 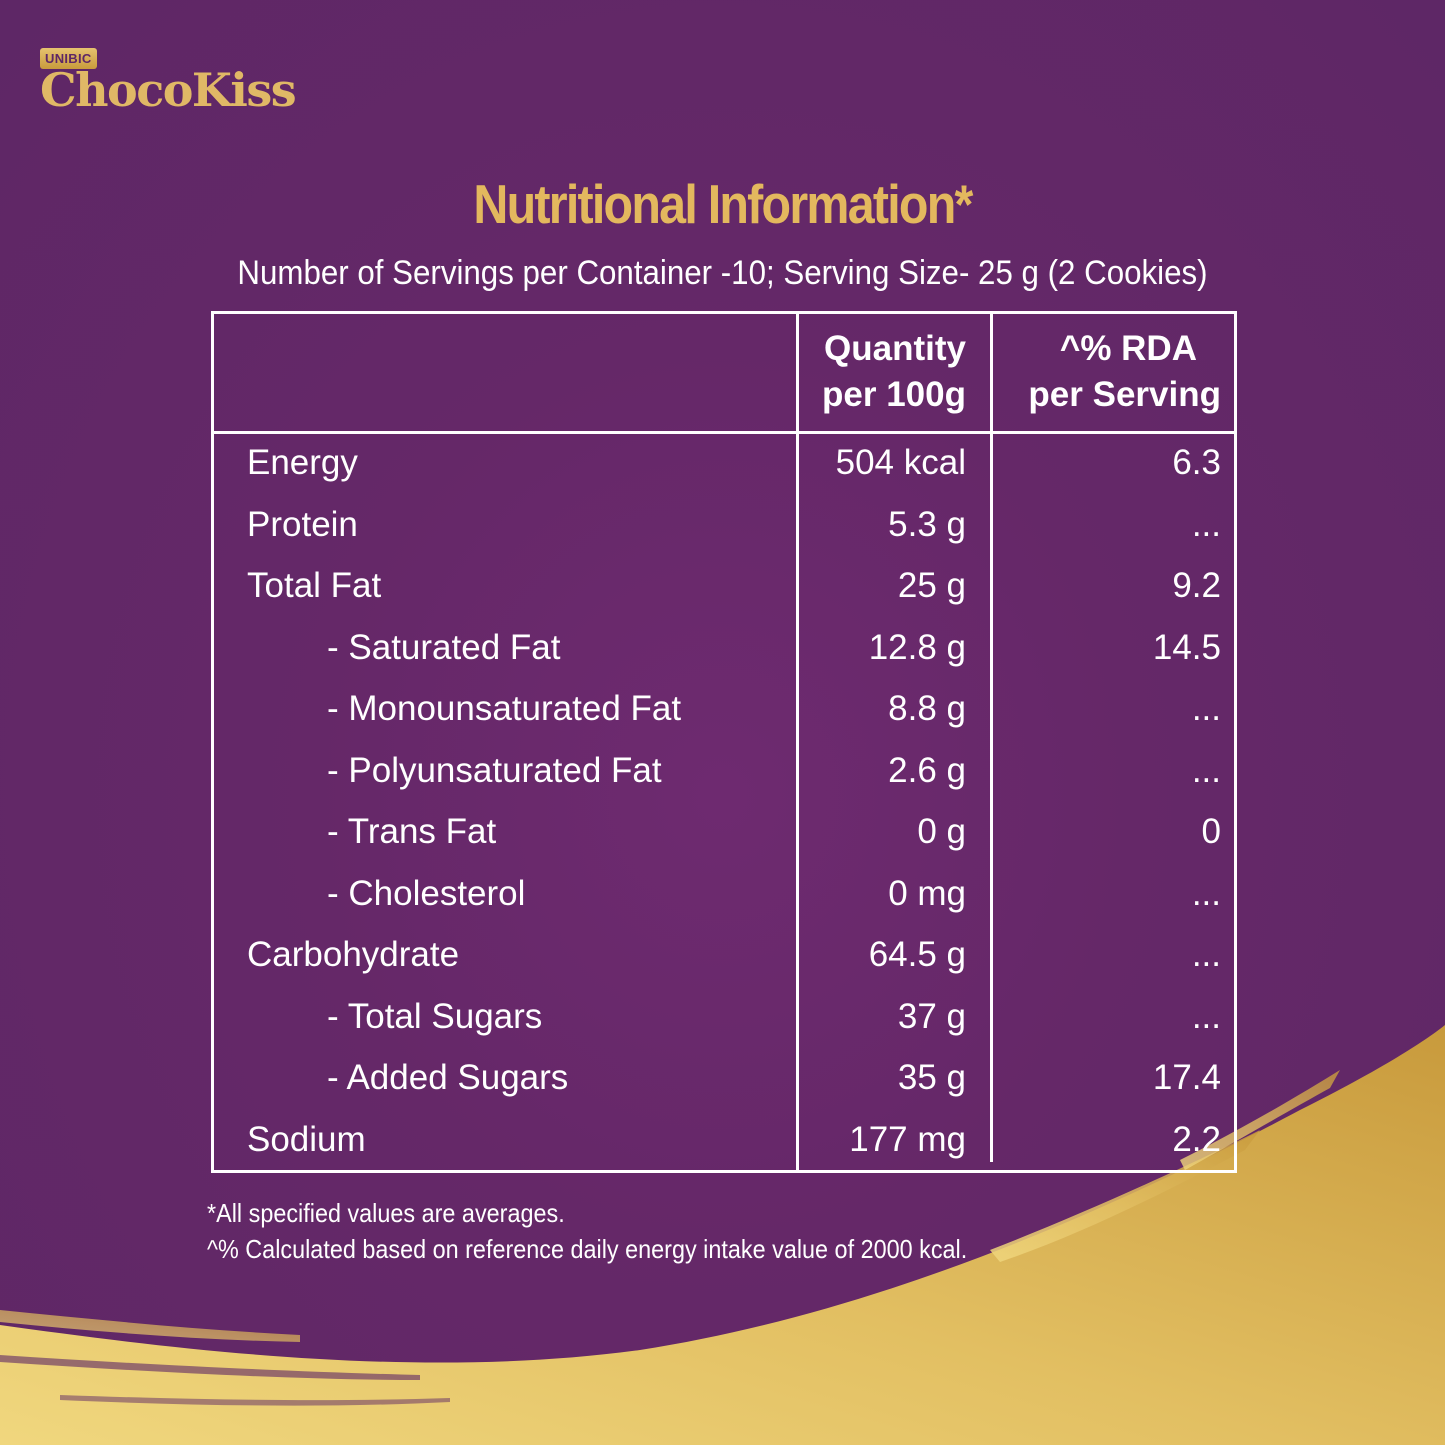 What do you see at coordinates (917, 647) in the screenshot?
I see `nutrient-quantity: 12.8 g` at bounding box center [917, 647].